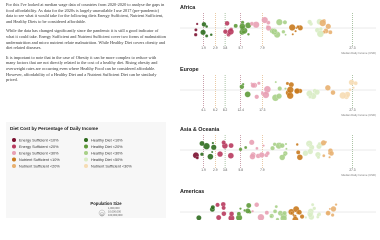 The image size is (380, 240). What do you see at coordinates (39, 154) in the screenshot?
I see `legend-label: Energy Sufficient <30%` at bounding box center [39, 154].